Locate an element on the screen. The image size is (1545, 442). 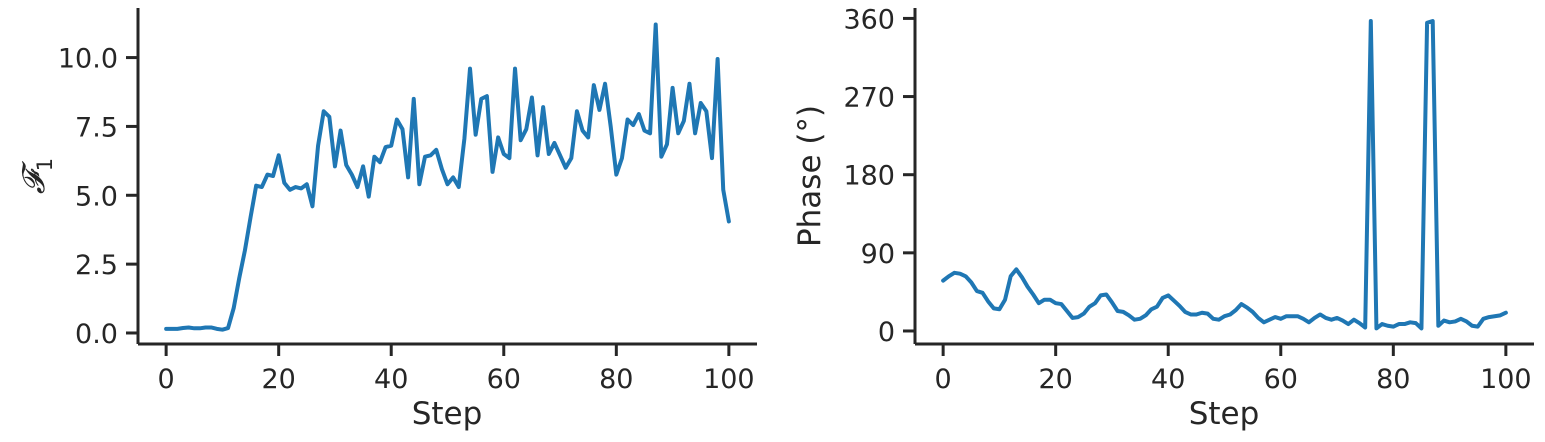
phase-x-tick-label: 0 is located at coordinates (943, 379).